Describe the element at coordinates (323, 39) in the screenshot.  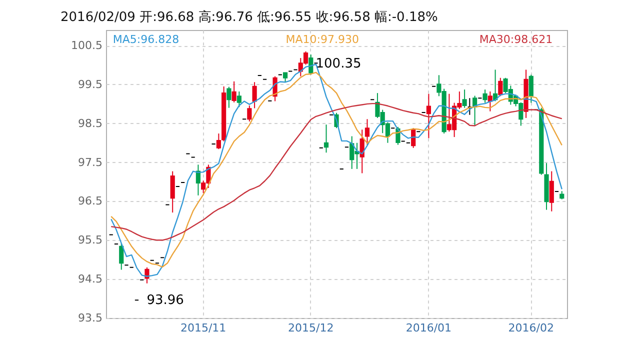
I see `text: MA10:97.930` at that location.